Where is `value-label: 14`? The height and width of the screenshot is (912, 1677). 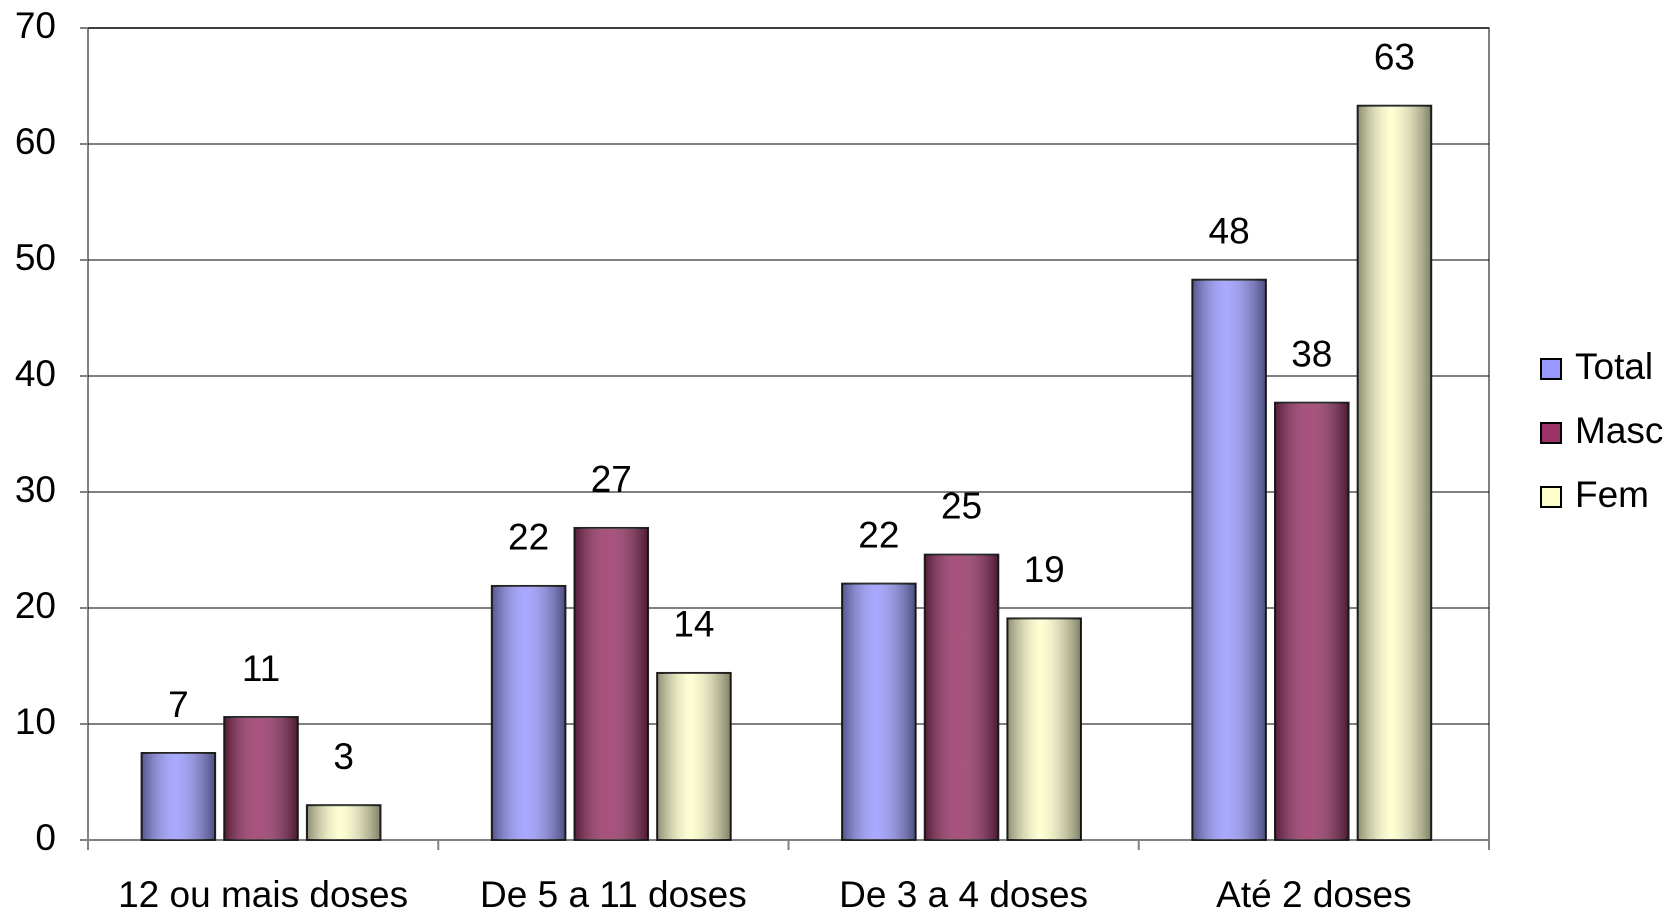 value-label: 14 is located at coordinates (693, 624).